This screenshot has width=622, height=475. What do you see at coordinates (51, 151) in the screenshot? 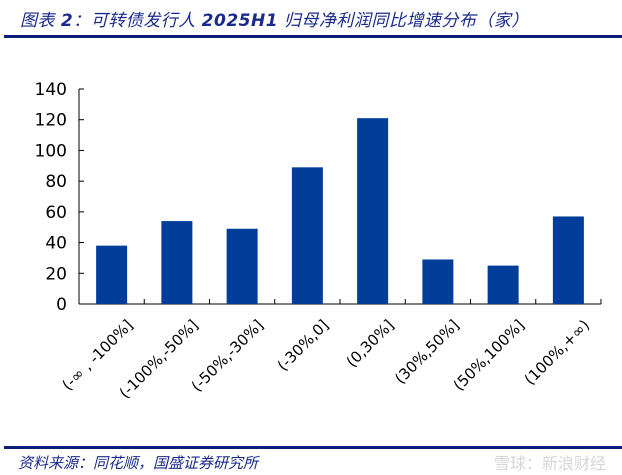
I see `y-tick-label: 100` at bounding box center [51, 151].